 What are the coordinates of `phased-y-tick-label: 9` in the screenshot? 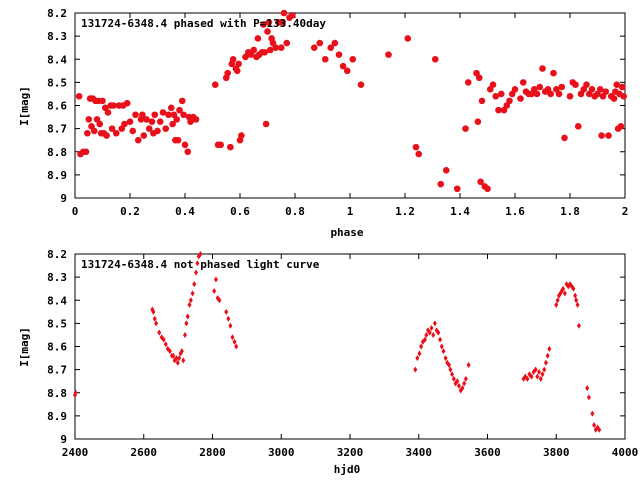 It's located at (63, 198).